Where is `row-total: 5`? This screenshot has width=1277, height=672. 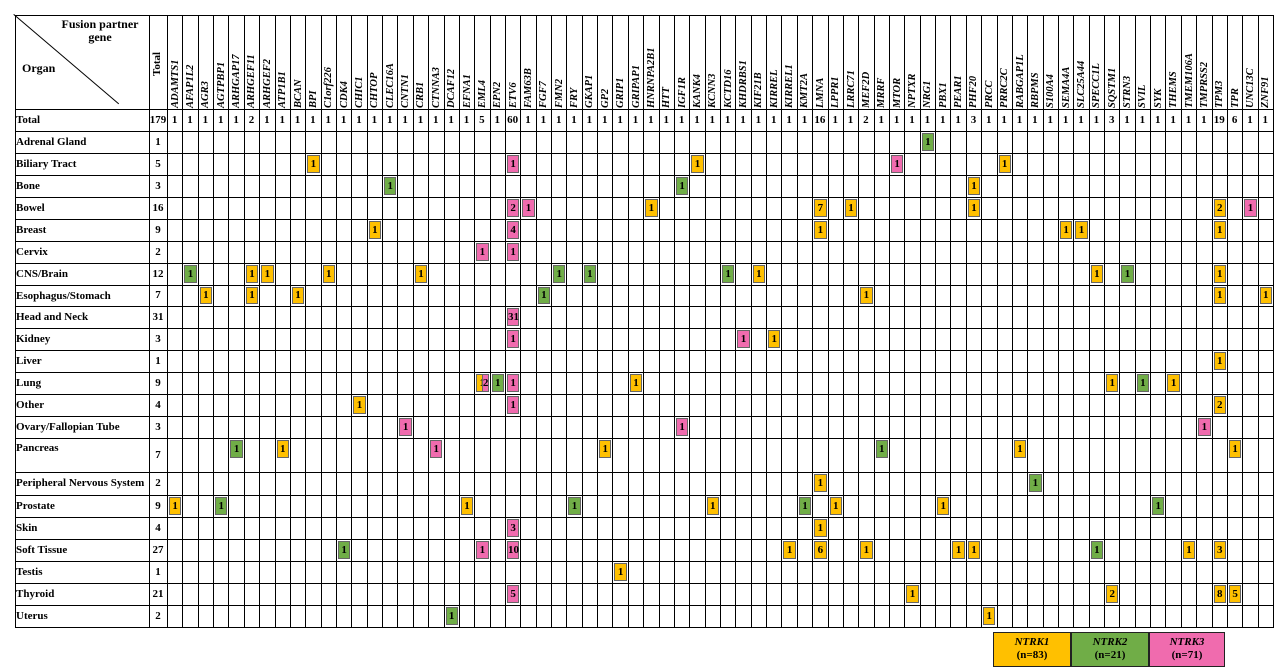 row-total: 5 is located at coordinates (158, 164).